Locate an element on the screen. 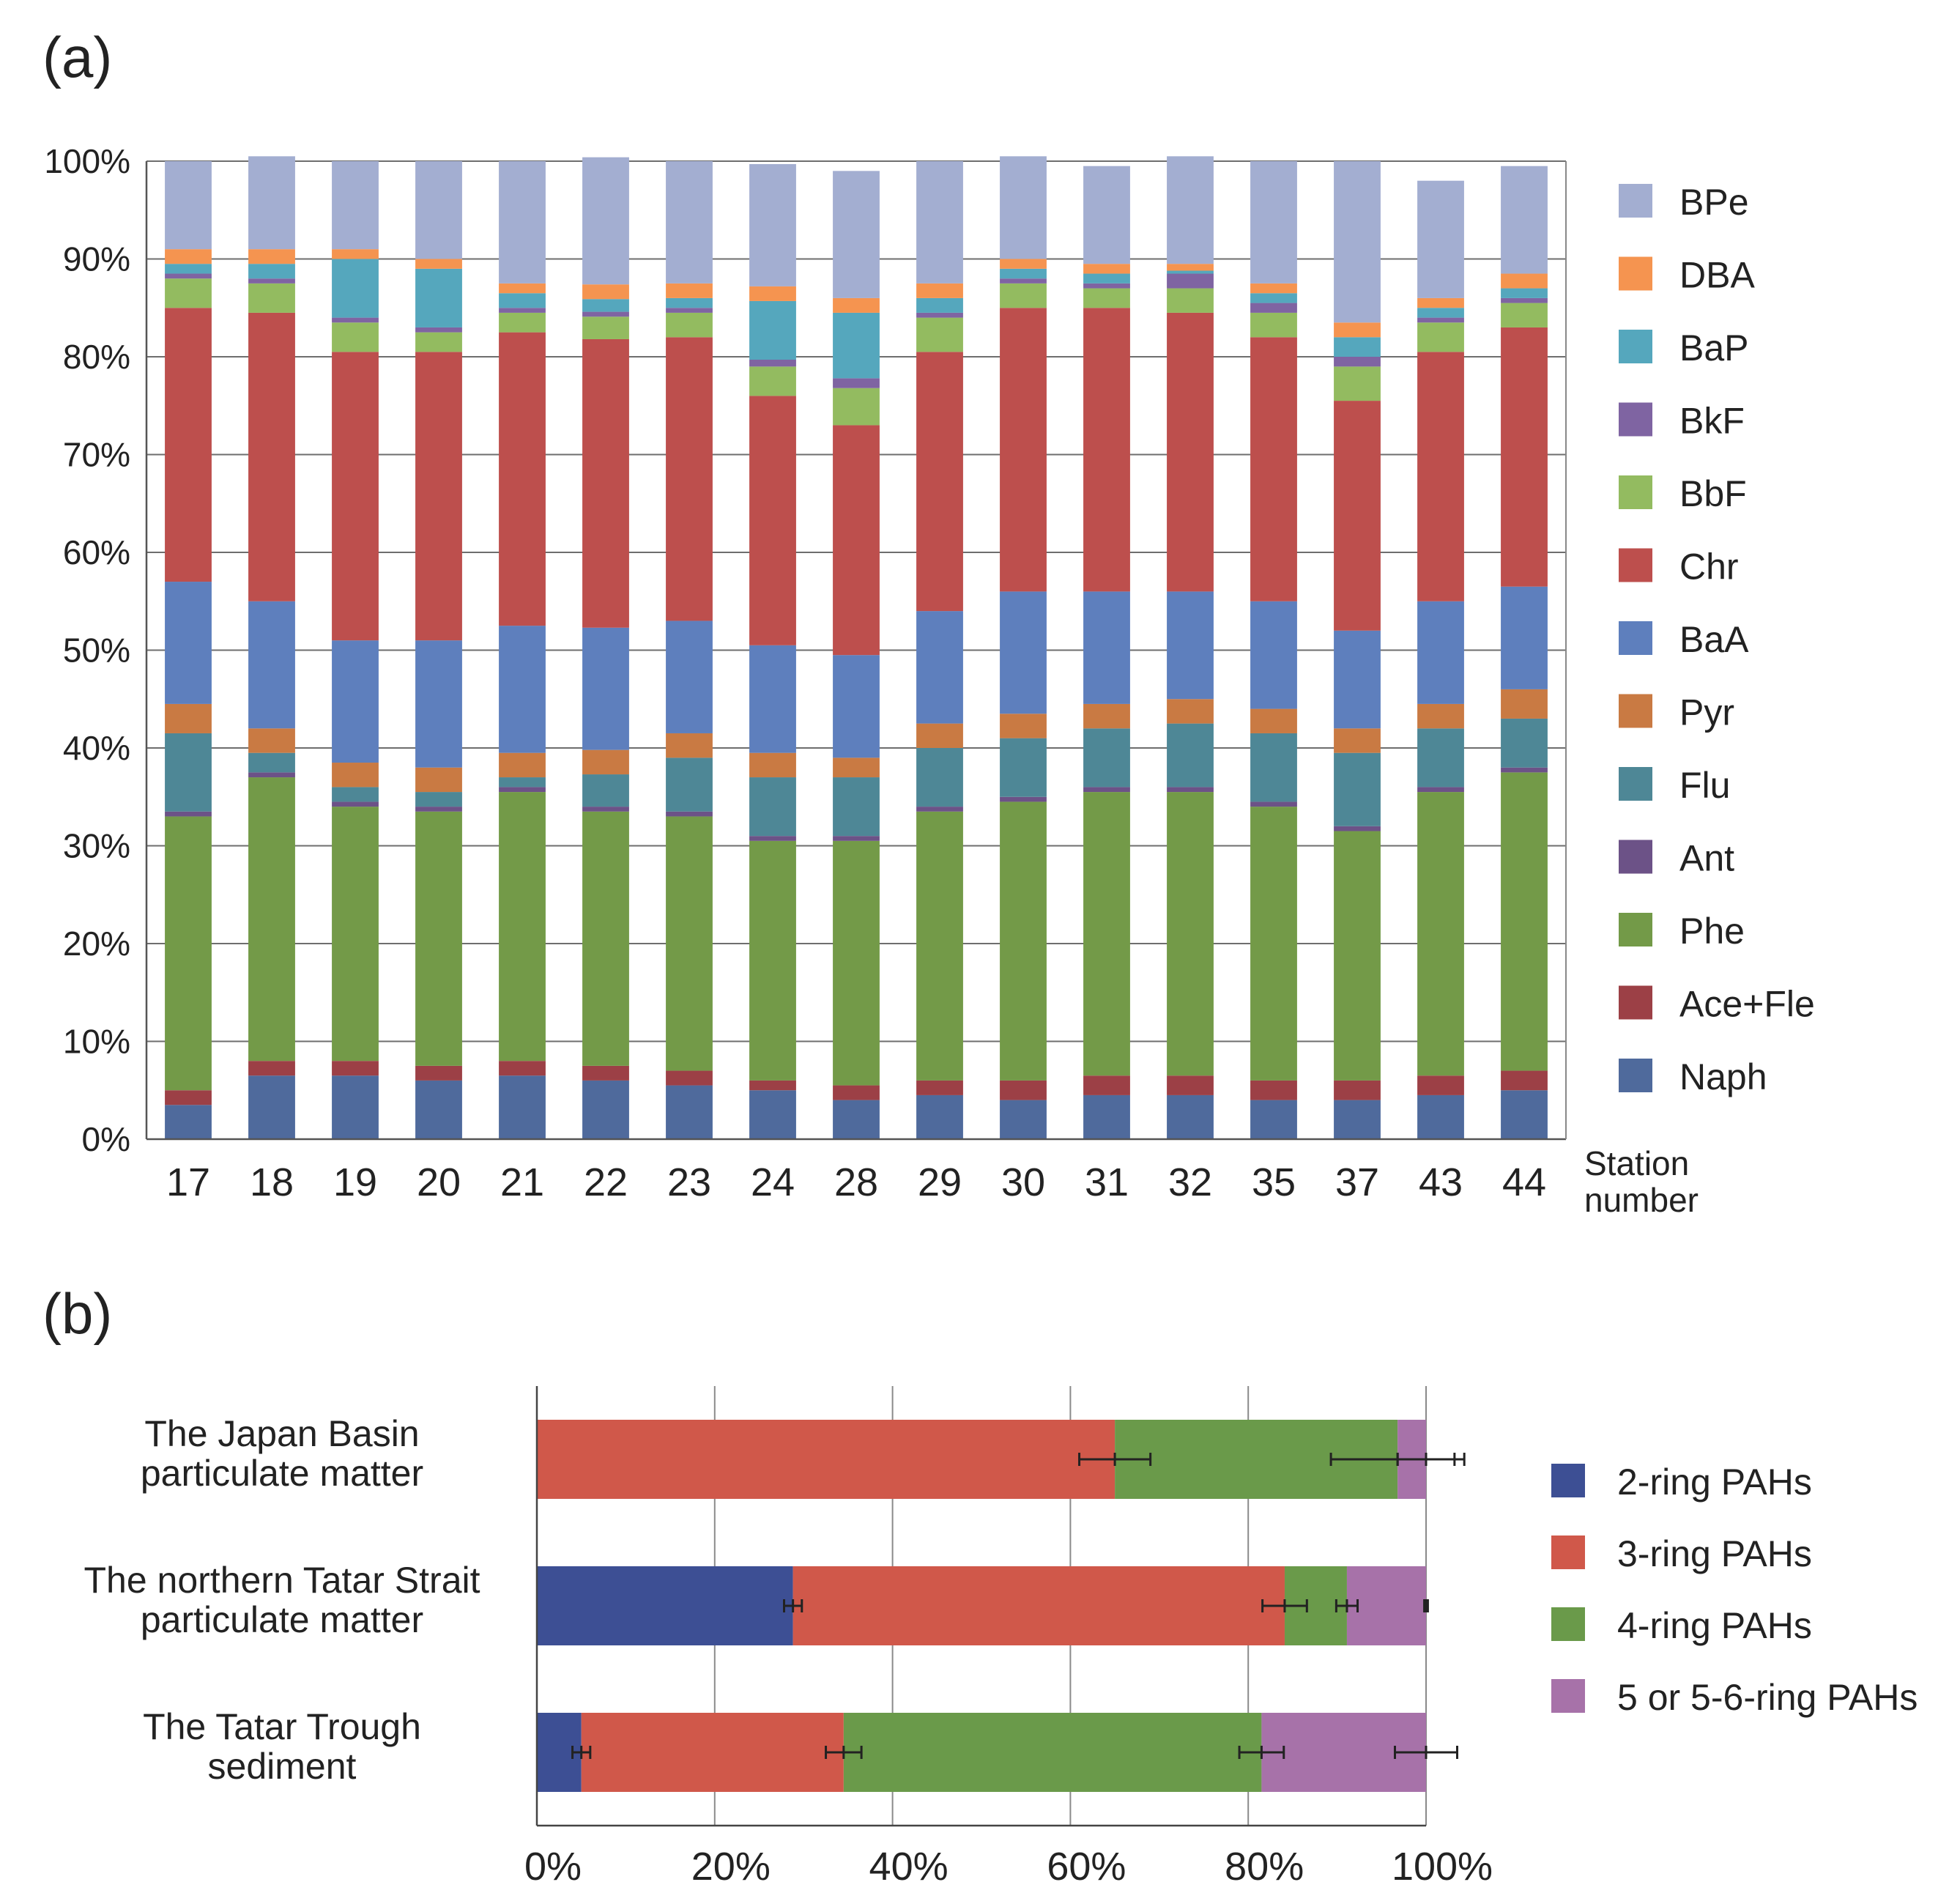 The height and width of the screenshot is (1893, 1960). bar-32-chr is located at coordinates (1190, 452).